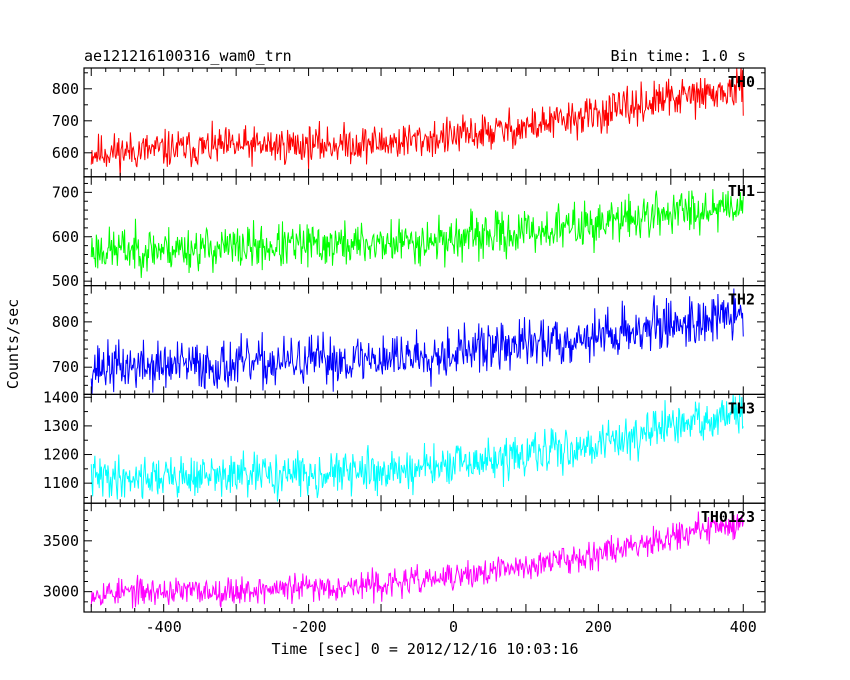 This screenshot has width=850, height=680. Describe the element at coordinates (65, 281) in the screenshot. I see `y-tick-label: 500` at that location.